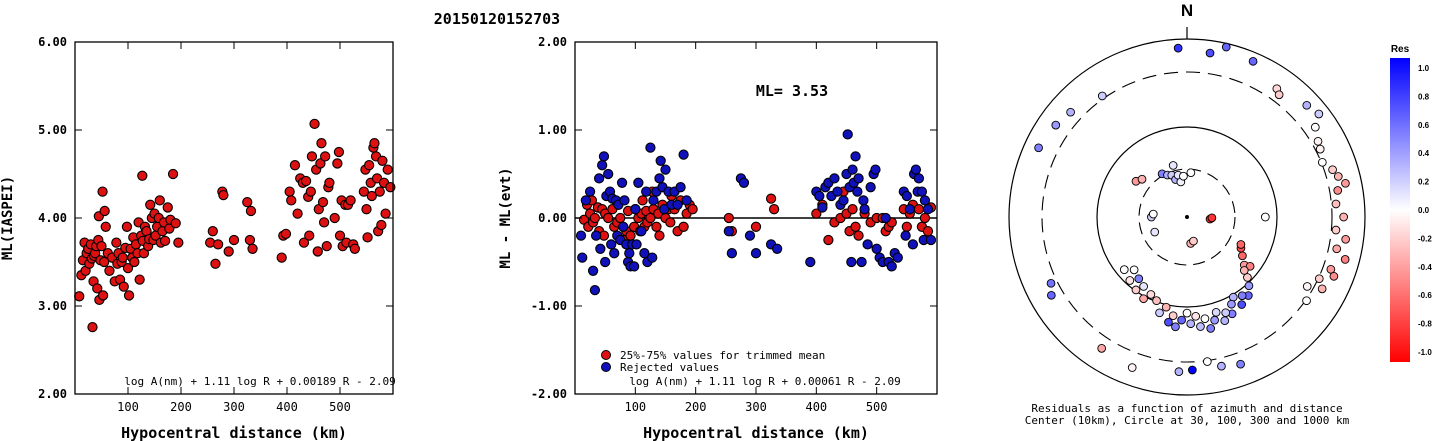 The height and width of the screenshot is (441, 1437). I want to click on x-tick-label: 200, so click(696, 407).